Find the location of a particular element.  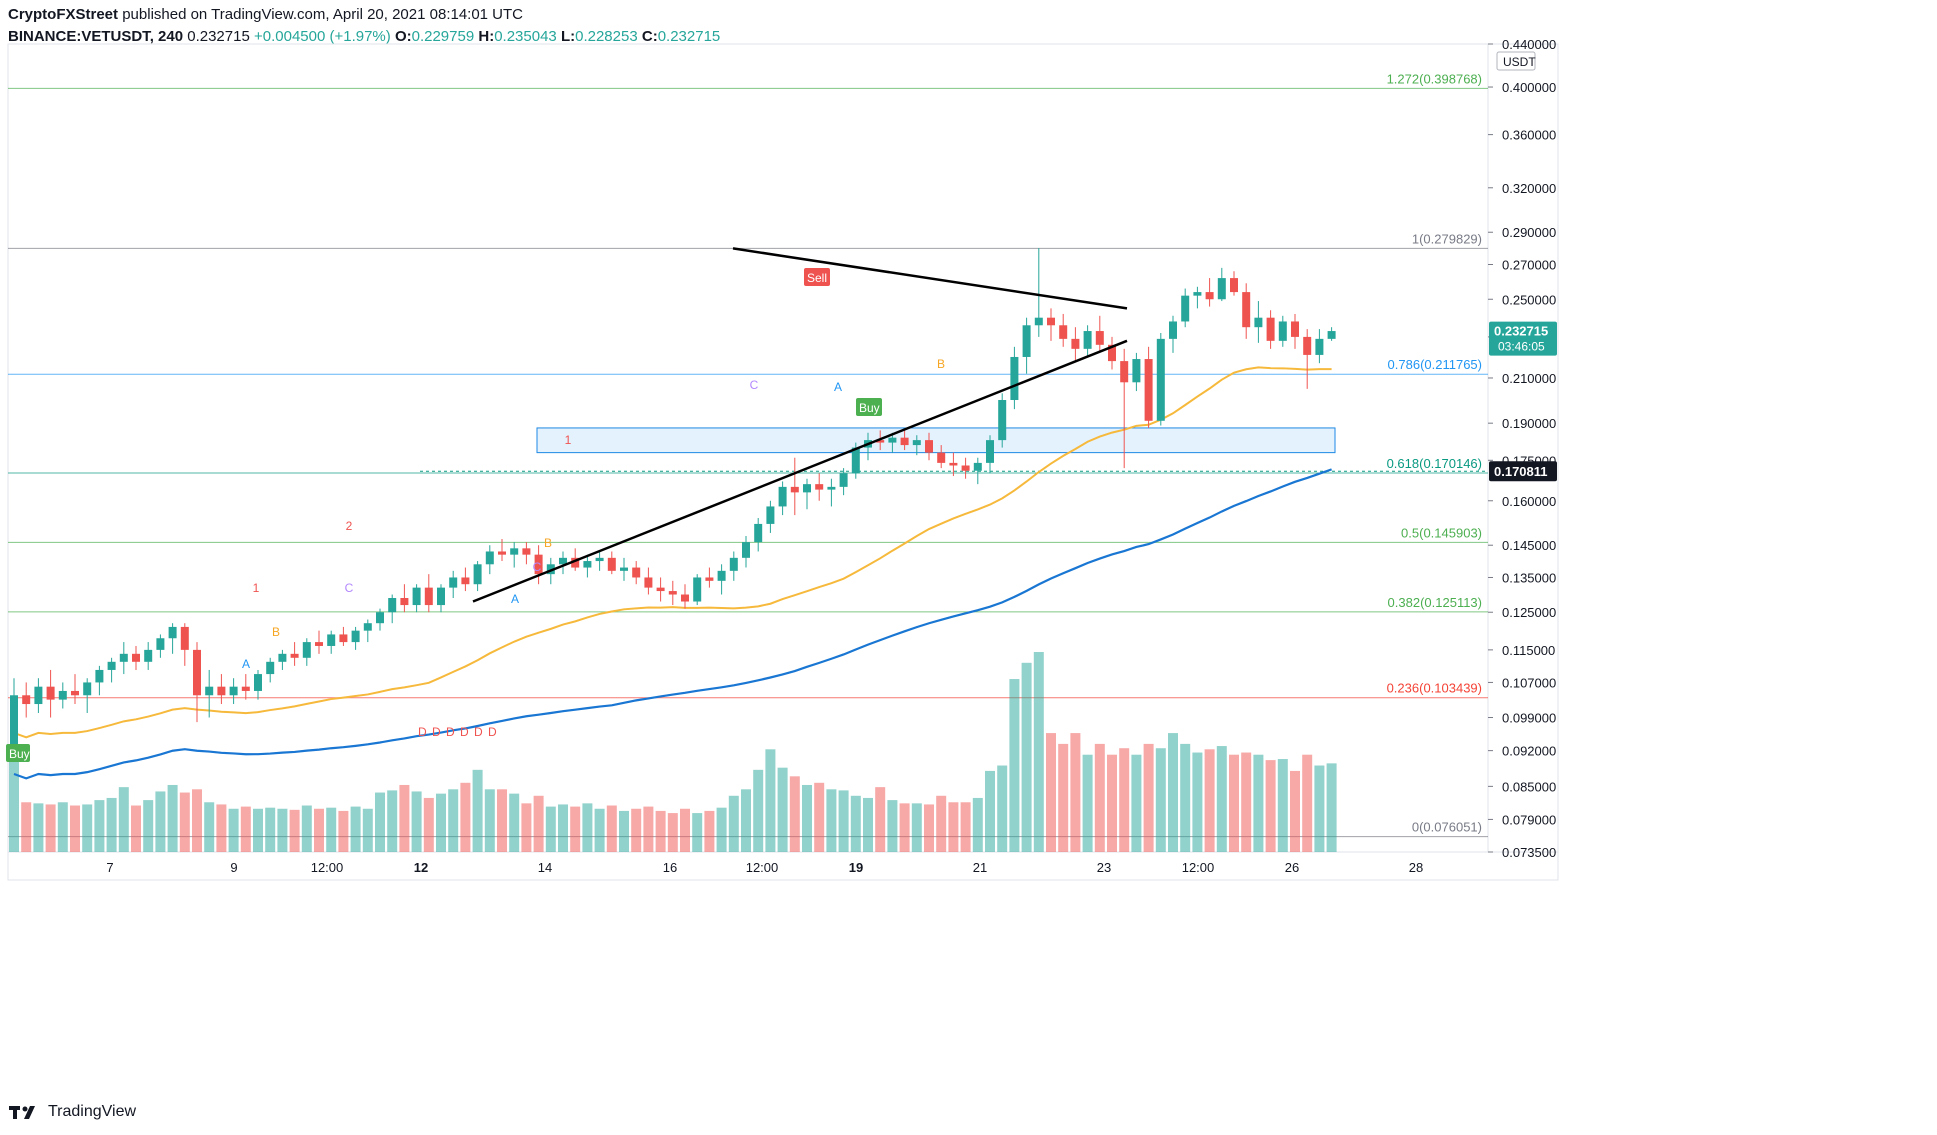

y-tick-label: 0.210000 is located at coordinates (1529, 378).